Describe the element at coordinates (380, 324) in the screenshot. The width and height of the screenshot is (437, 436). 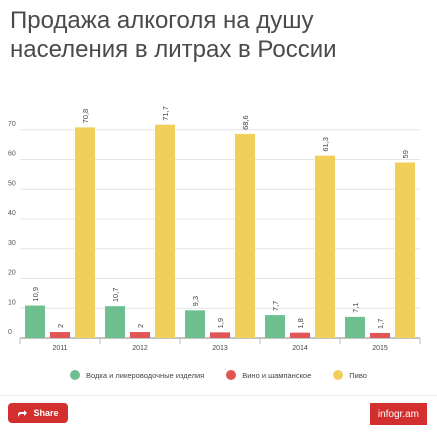
I see `bar-value-label: 1,7` at that location.